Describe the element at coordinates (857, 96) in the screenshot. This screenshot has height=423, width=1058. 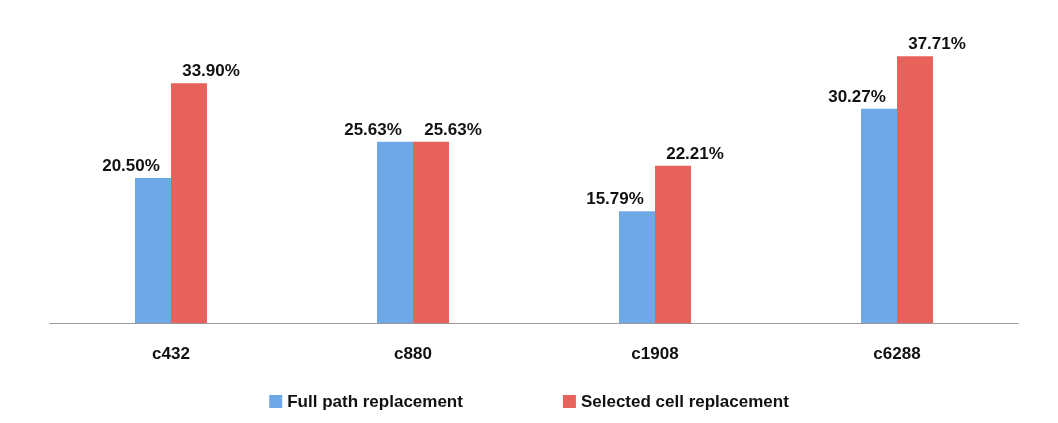
I see `data-label: 30.27%` at that location.